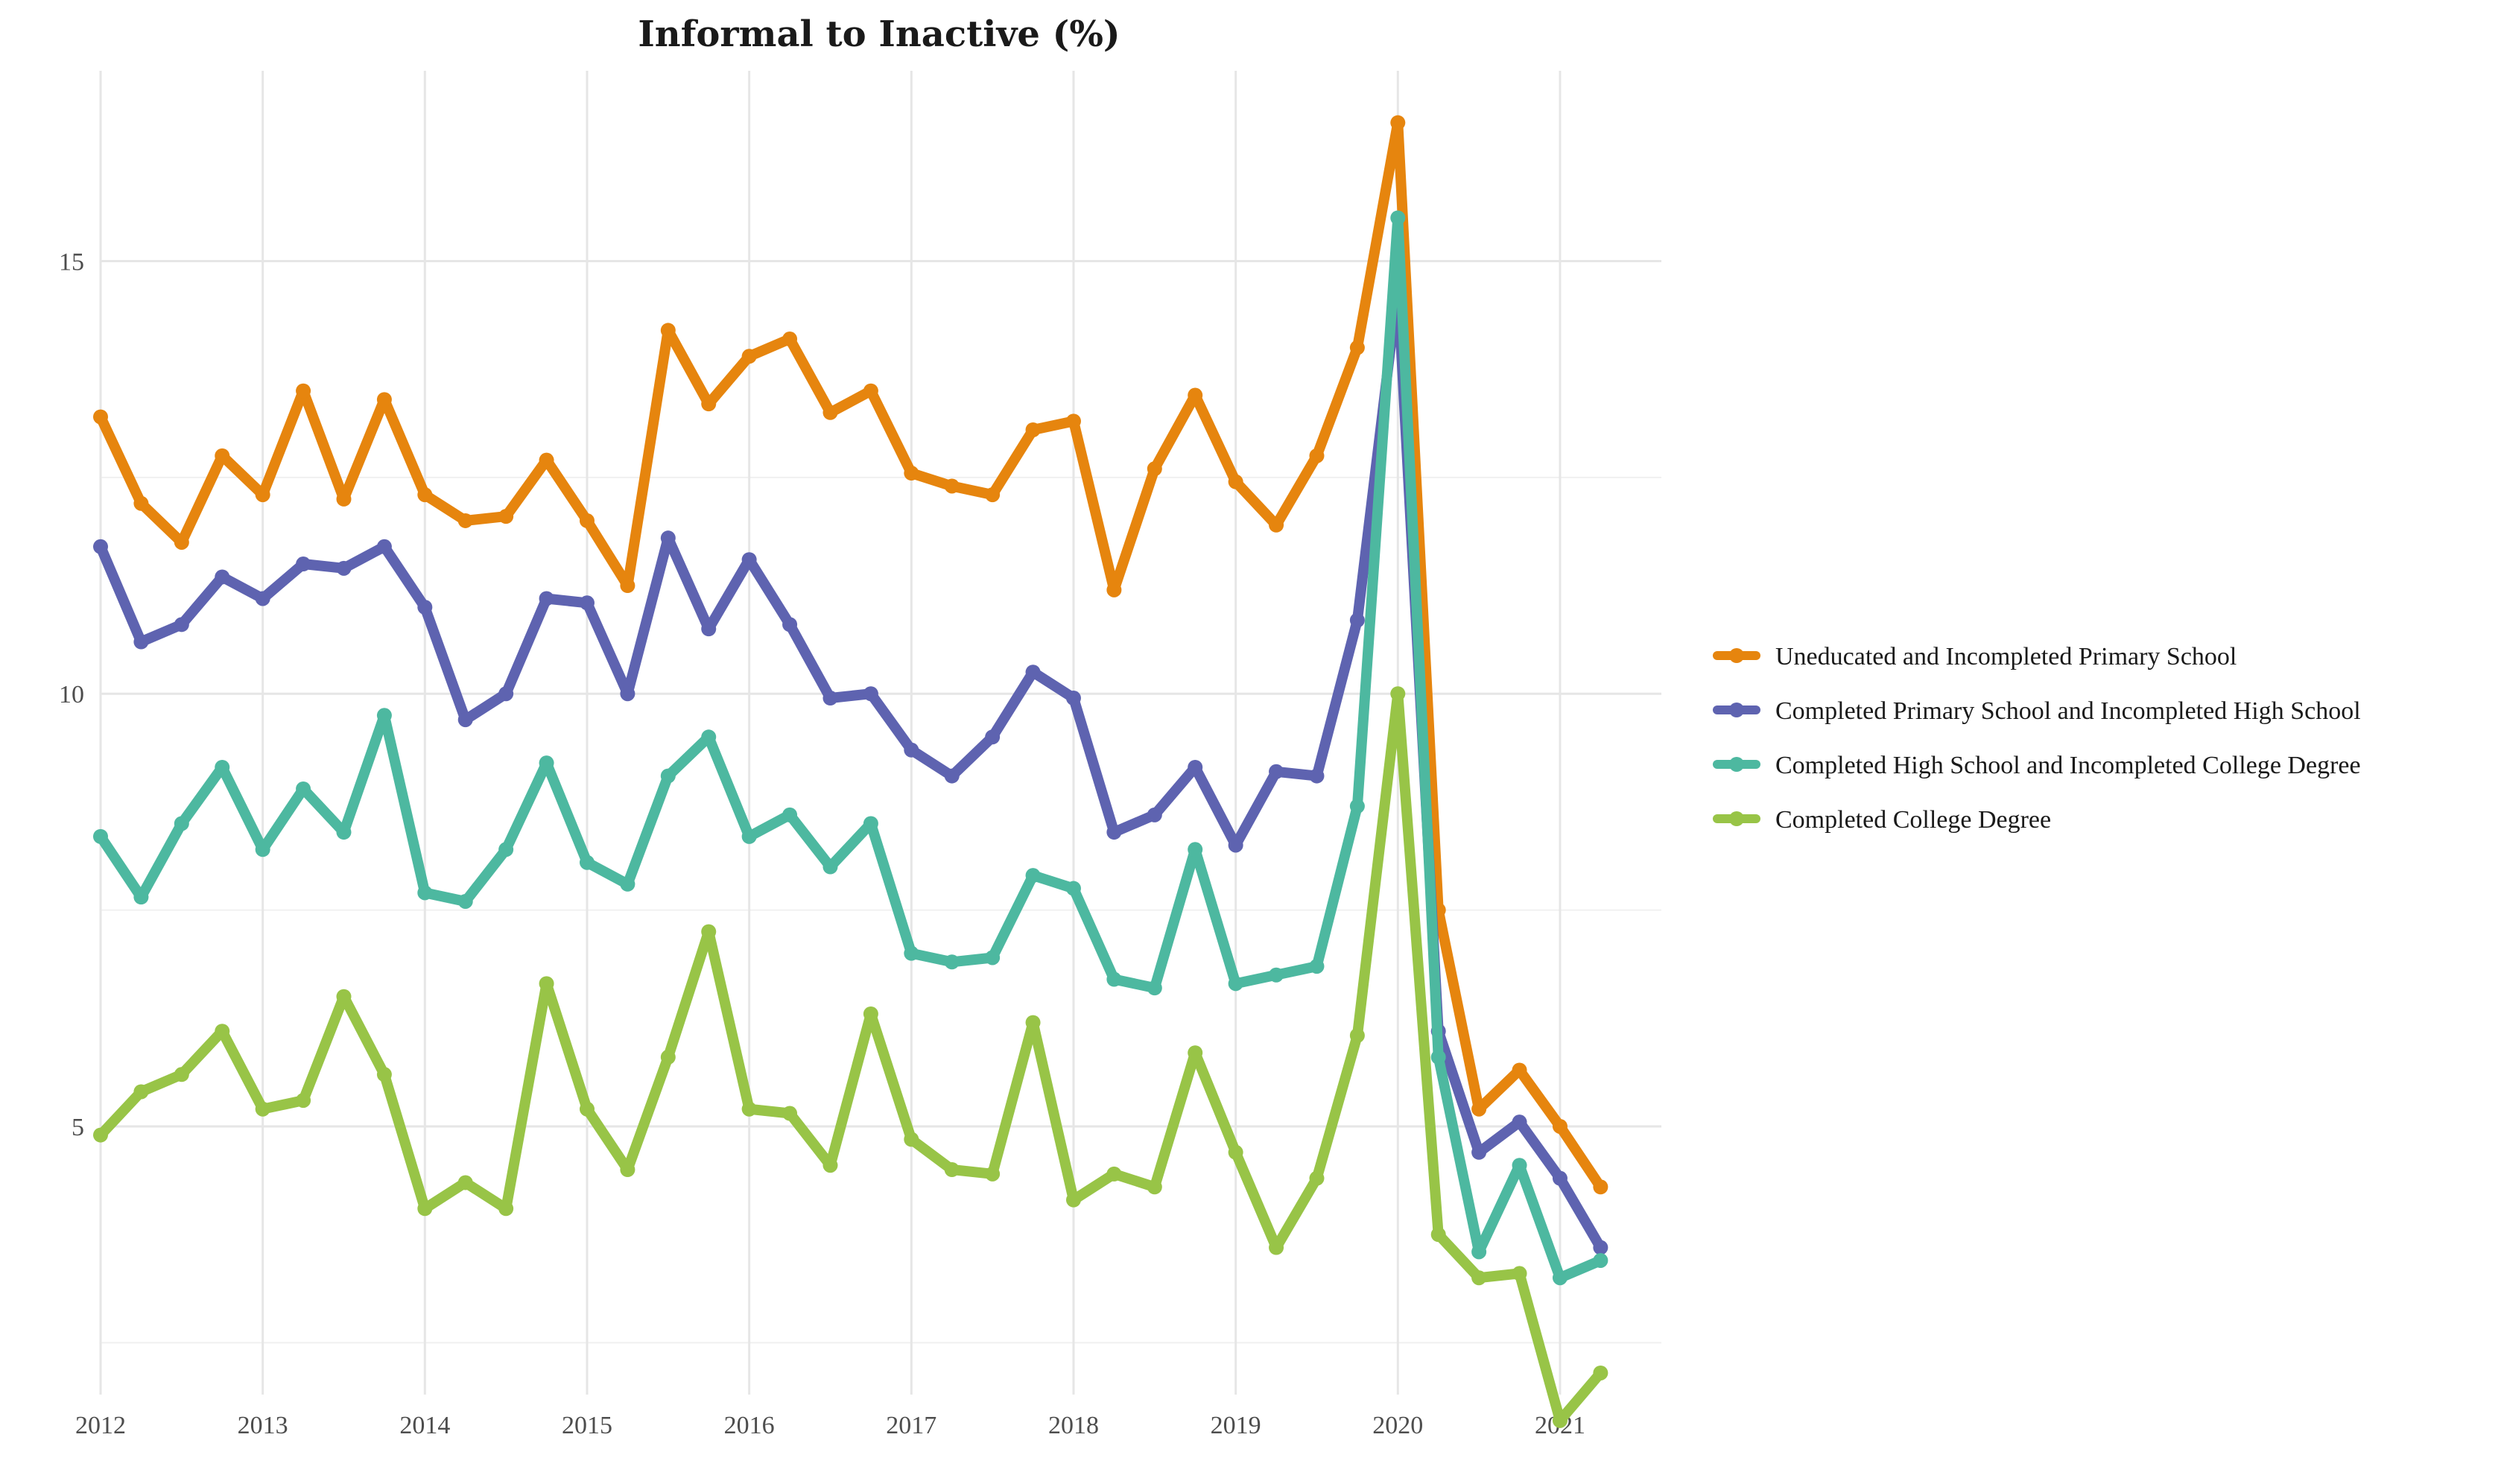  I want to click on x-tick-label: 2014, so click(424, 1426).